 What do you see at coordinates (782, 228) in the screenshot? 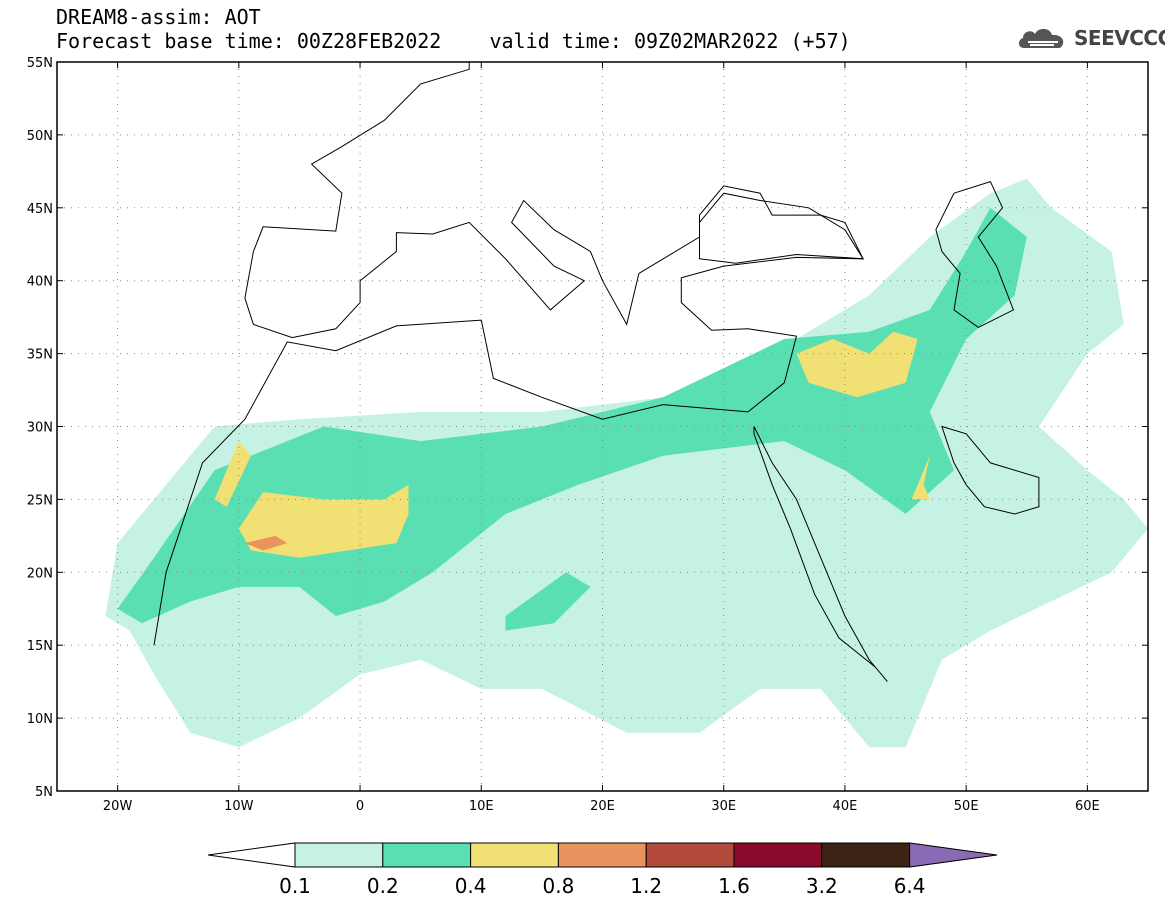
I see `black-sea-outline` at bounding box center [782, 228].